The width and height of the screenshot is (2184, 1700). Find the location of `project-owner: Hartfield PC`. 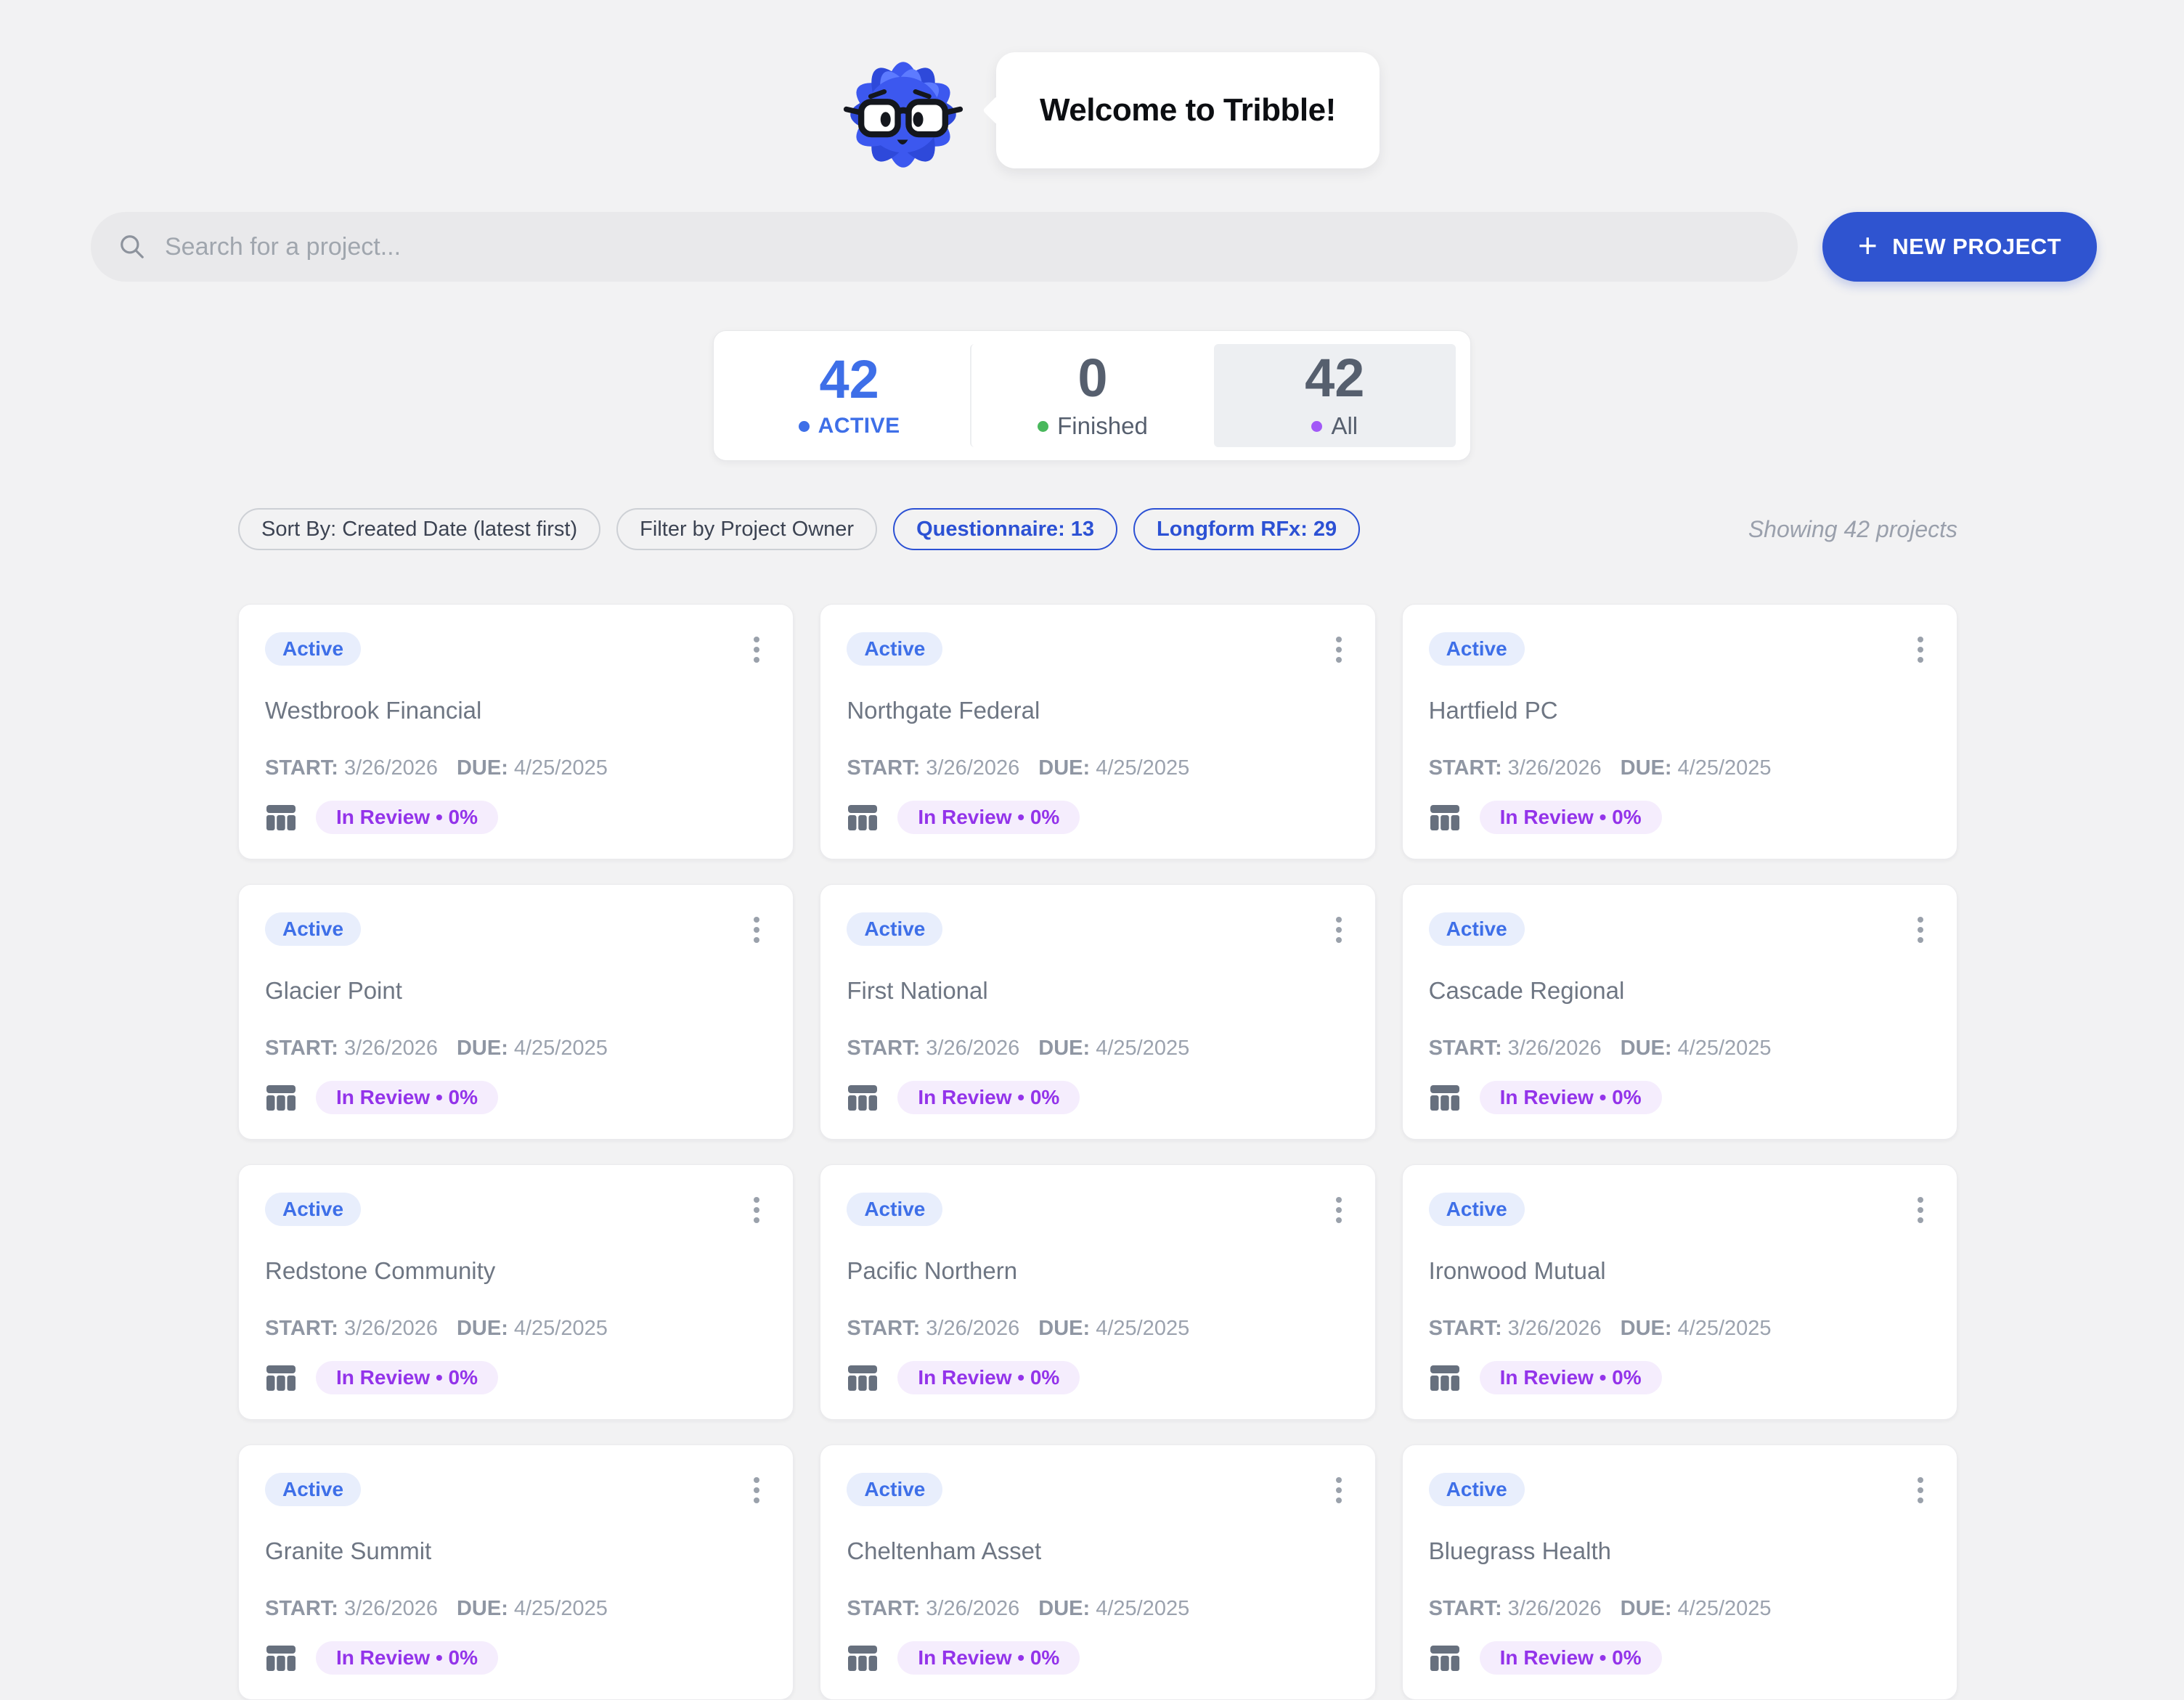

project-owner: Hartfield PC is located at coordinates (1493, 710).